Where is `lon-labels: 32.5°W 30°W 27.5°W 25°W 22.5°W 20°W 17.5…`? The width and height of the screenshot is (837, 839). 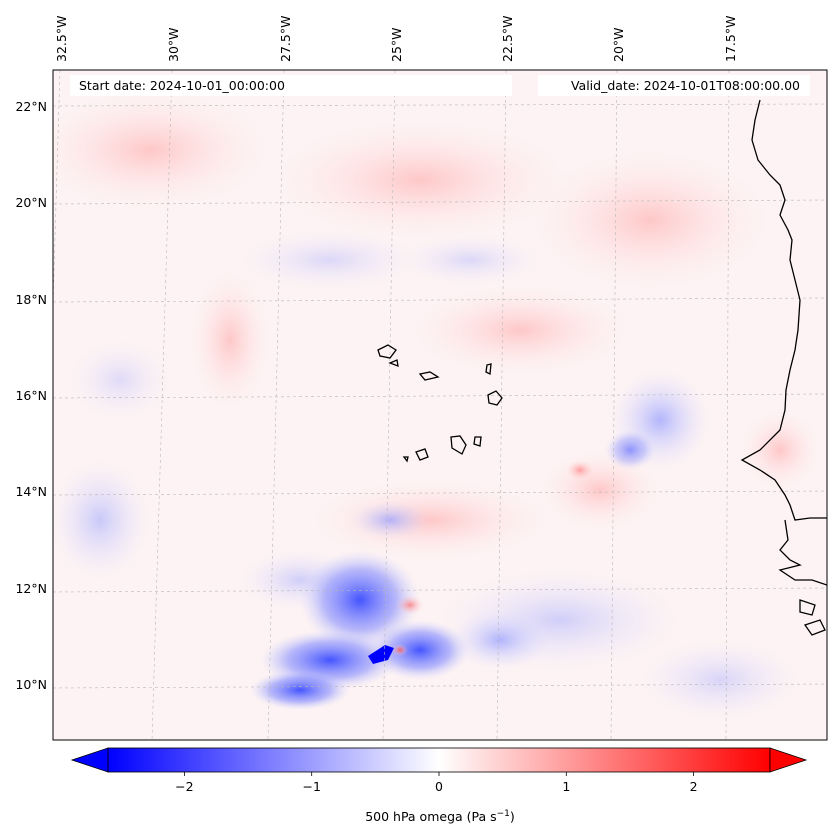
lon-labels: 32.5°W 30°W 27.5°W 25°W 22.5°W 20°W 17.5… is located at coordinates (396, 39).